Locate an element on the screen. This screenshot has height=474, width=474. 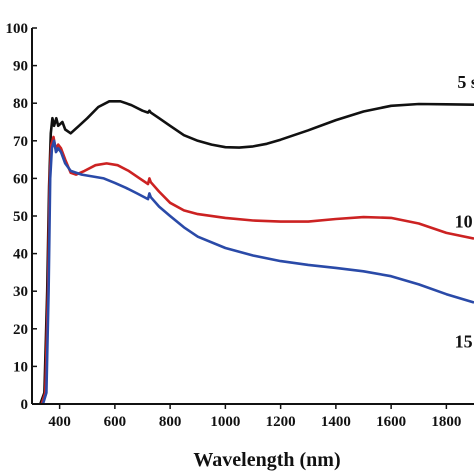
x-axis-title: Wavelength (nm) is located at coordinates (266, 460).